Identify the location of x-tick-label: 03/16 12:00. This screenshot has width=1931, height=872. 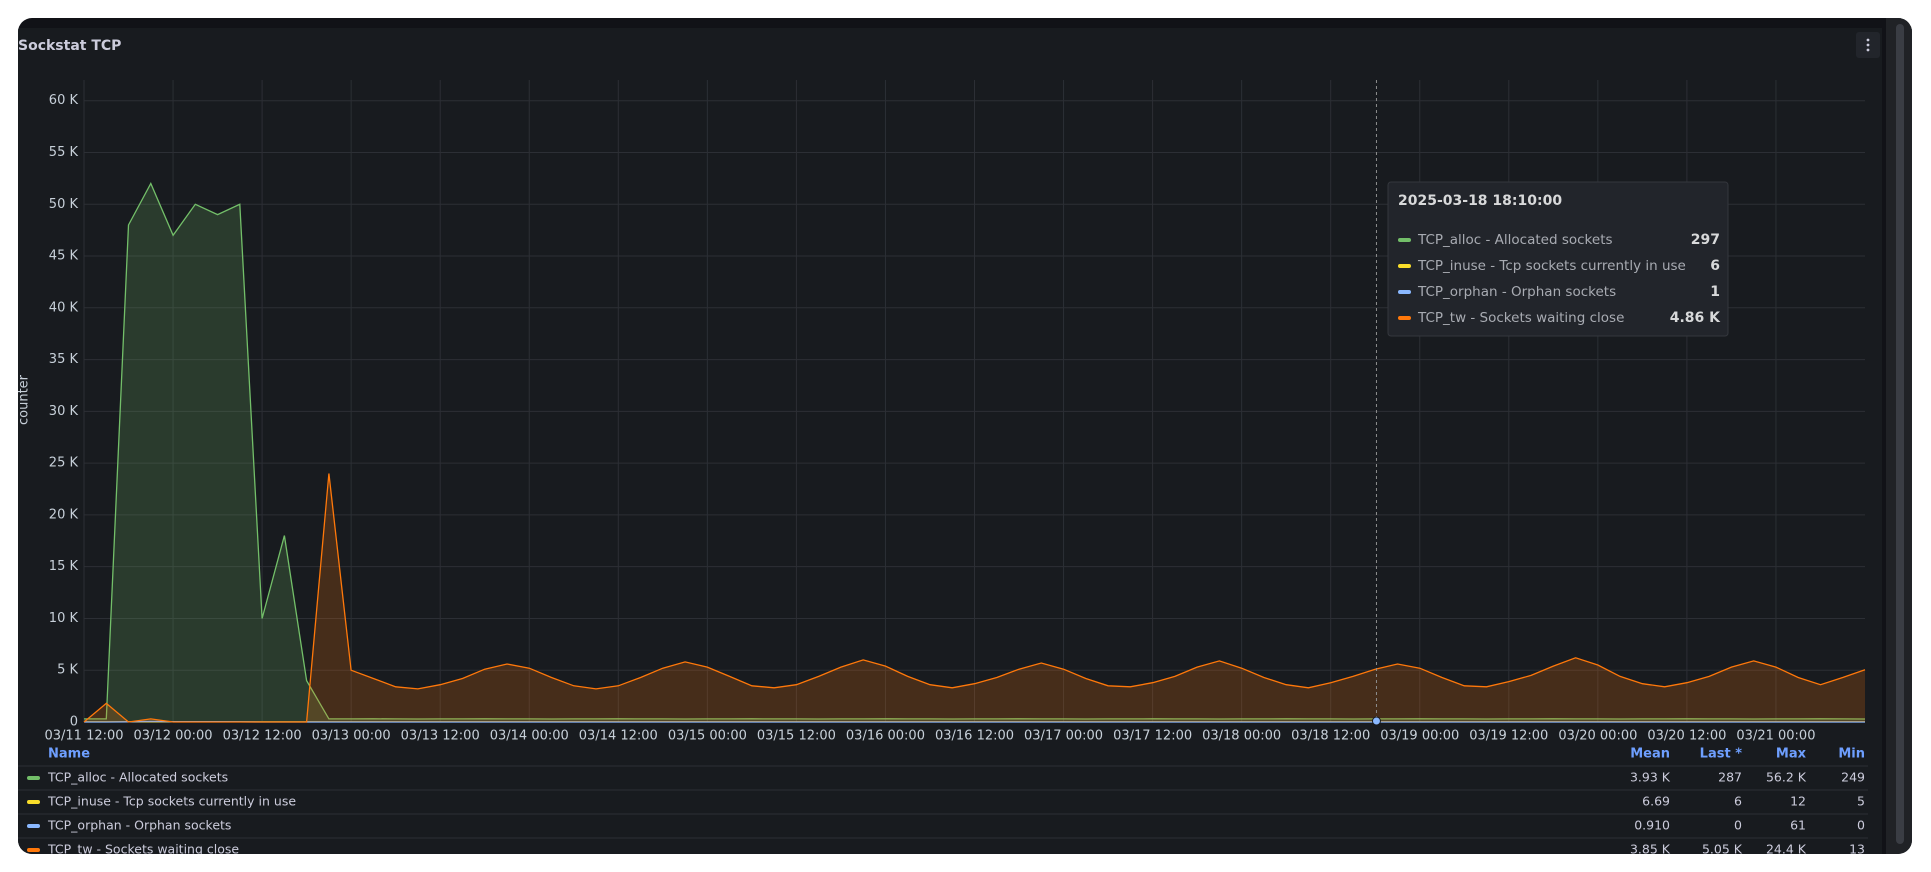
(974, 736).